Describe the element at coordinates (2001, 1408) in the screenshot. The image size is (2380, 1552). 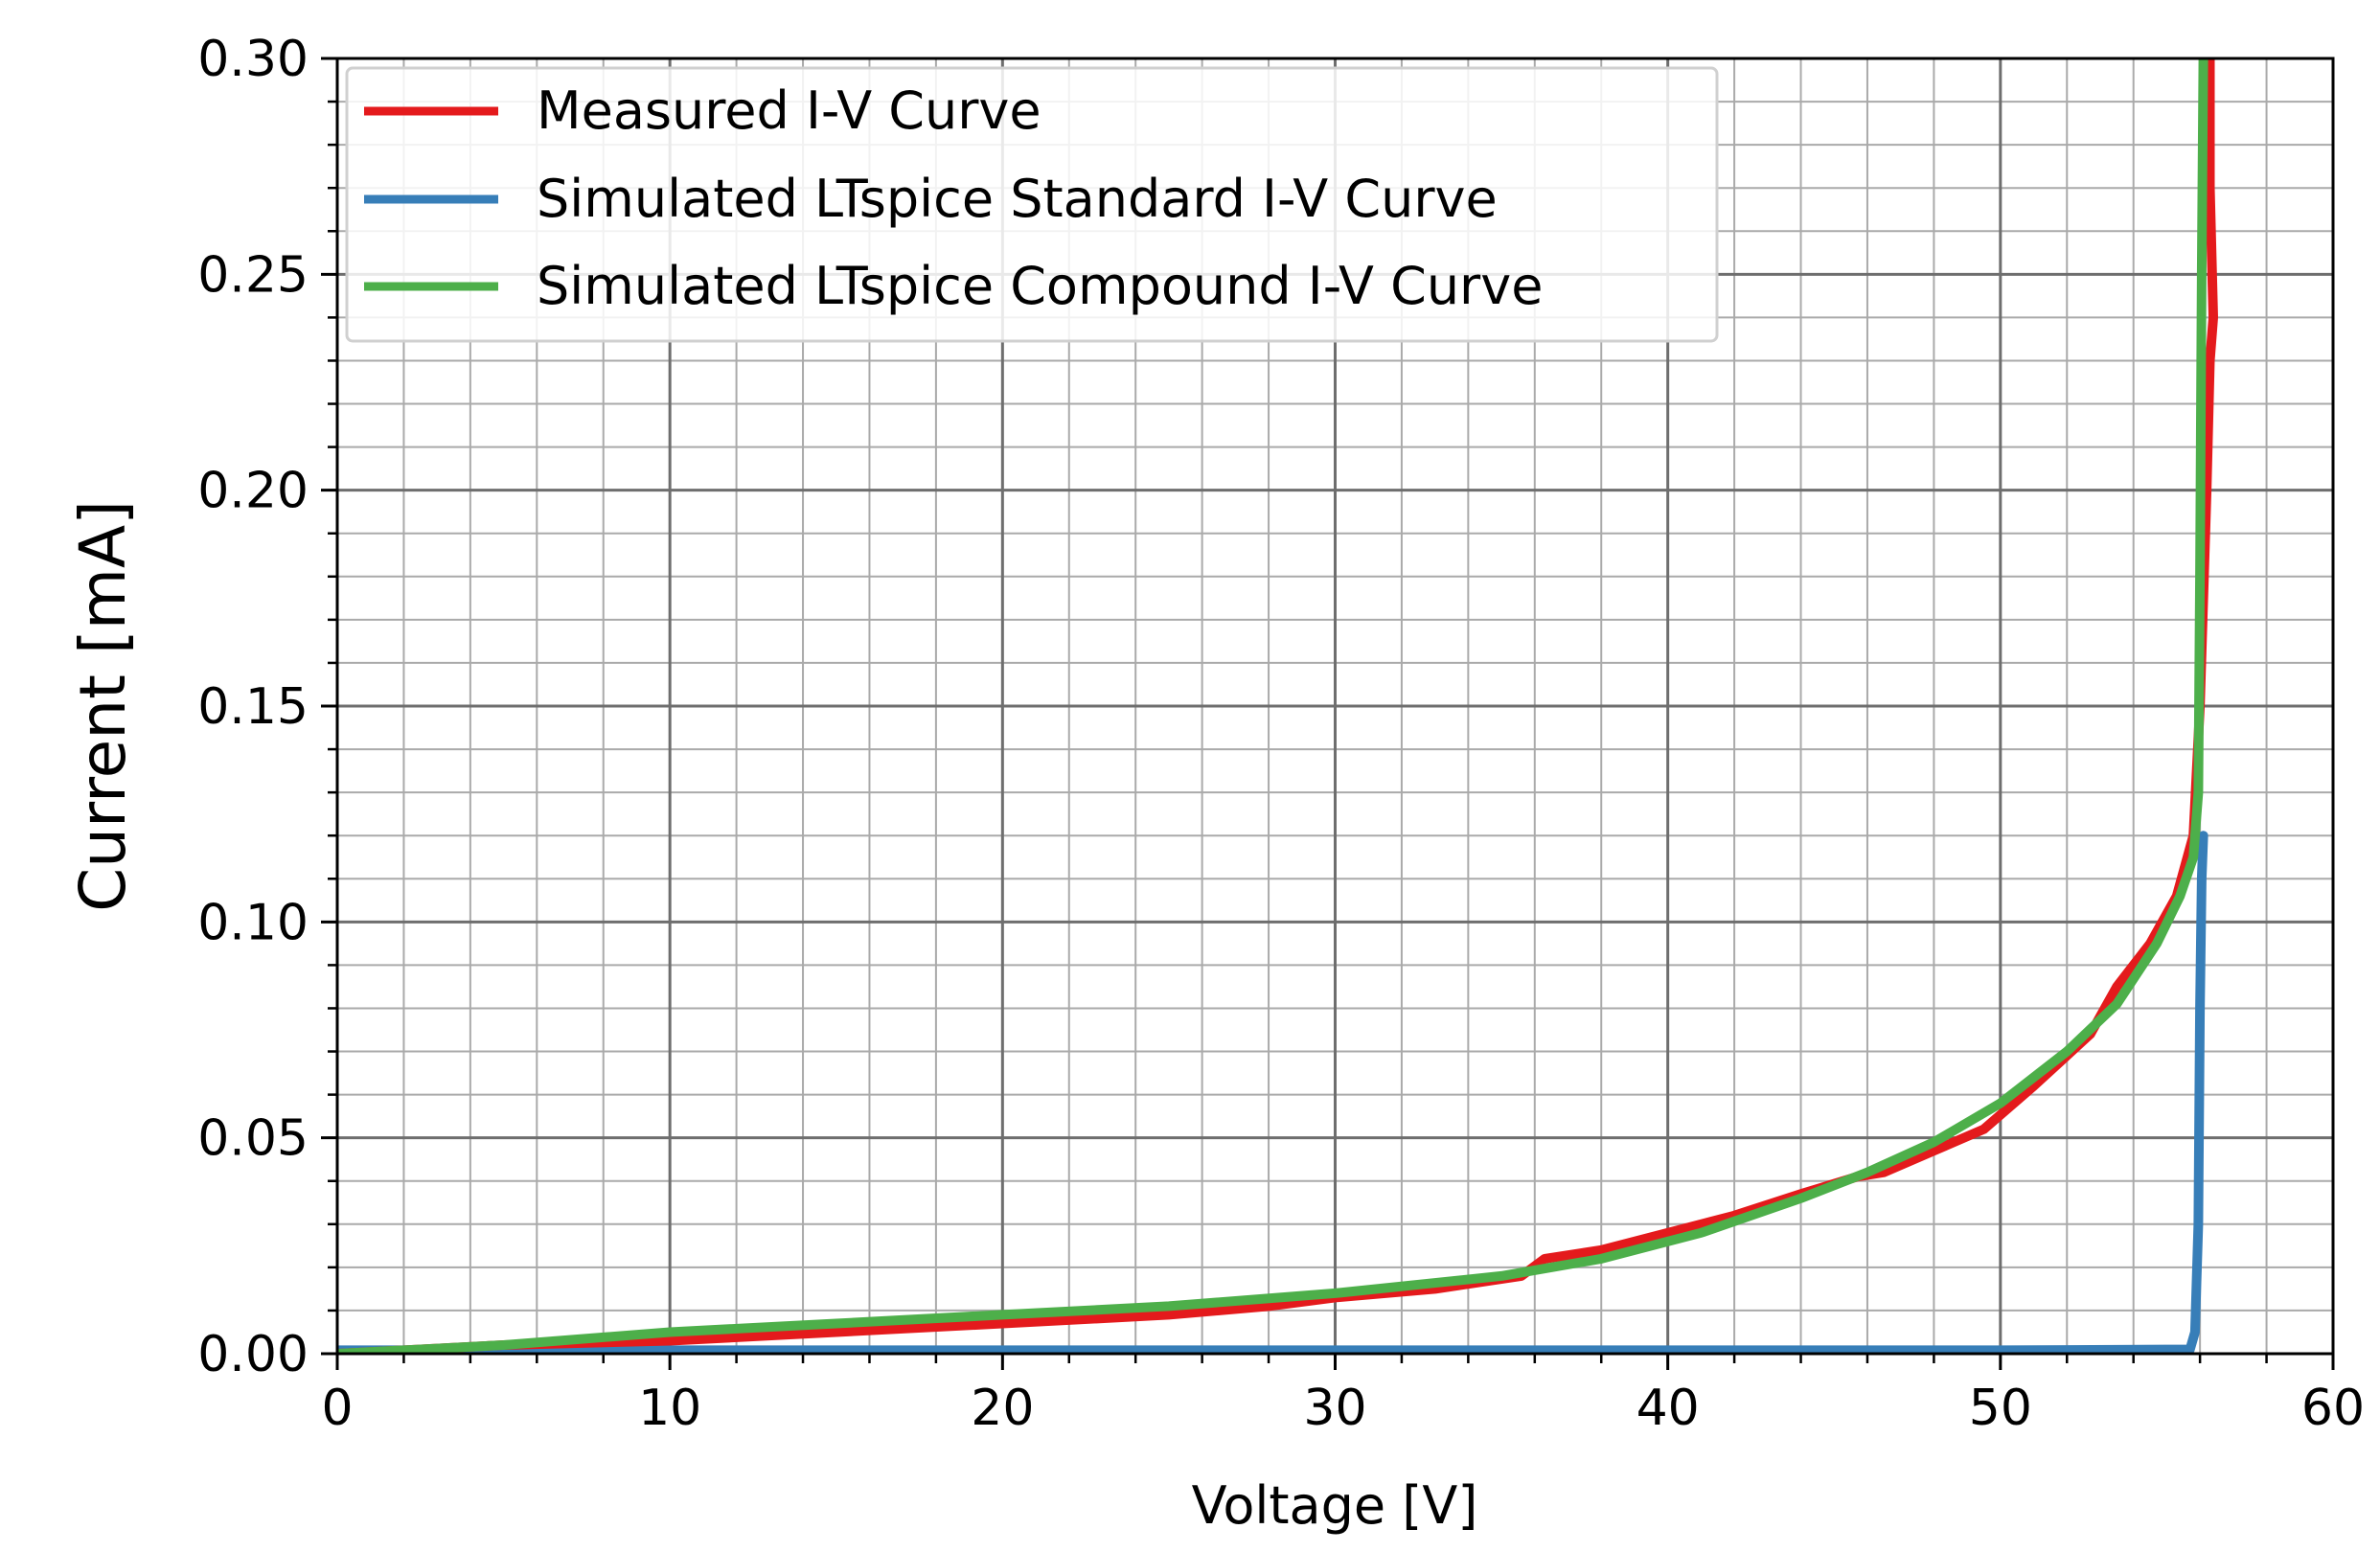
I see `x-tick-label: 50` at that location.